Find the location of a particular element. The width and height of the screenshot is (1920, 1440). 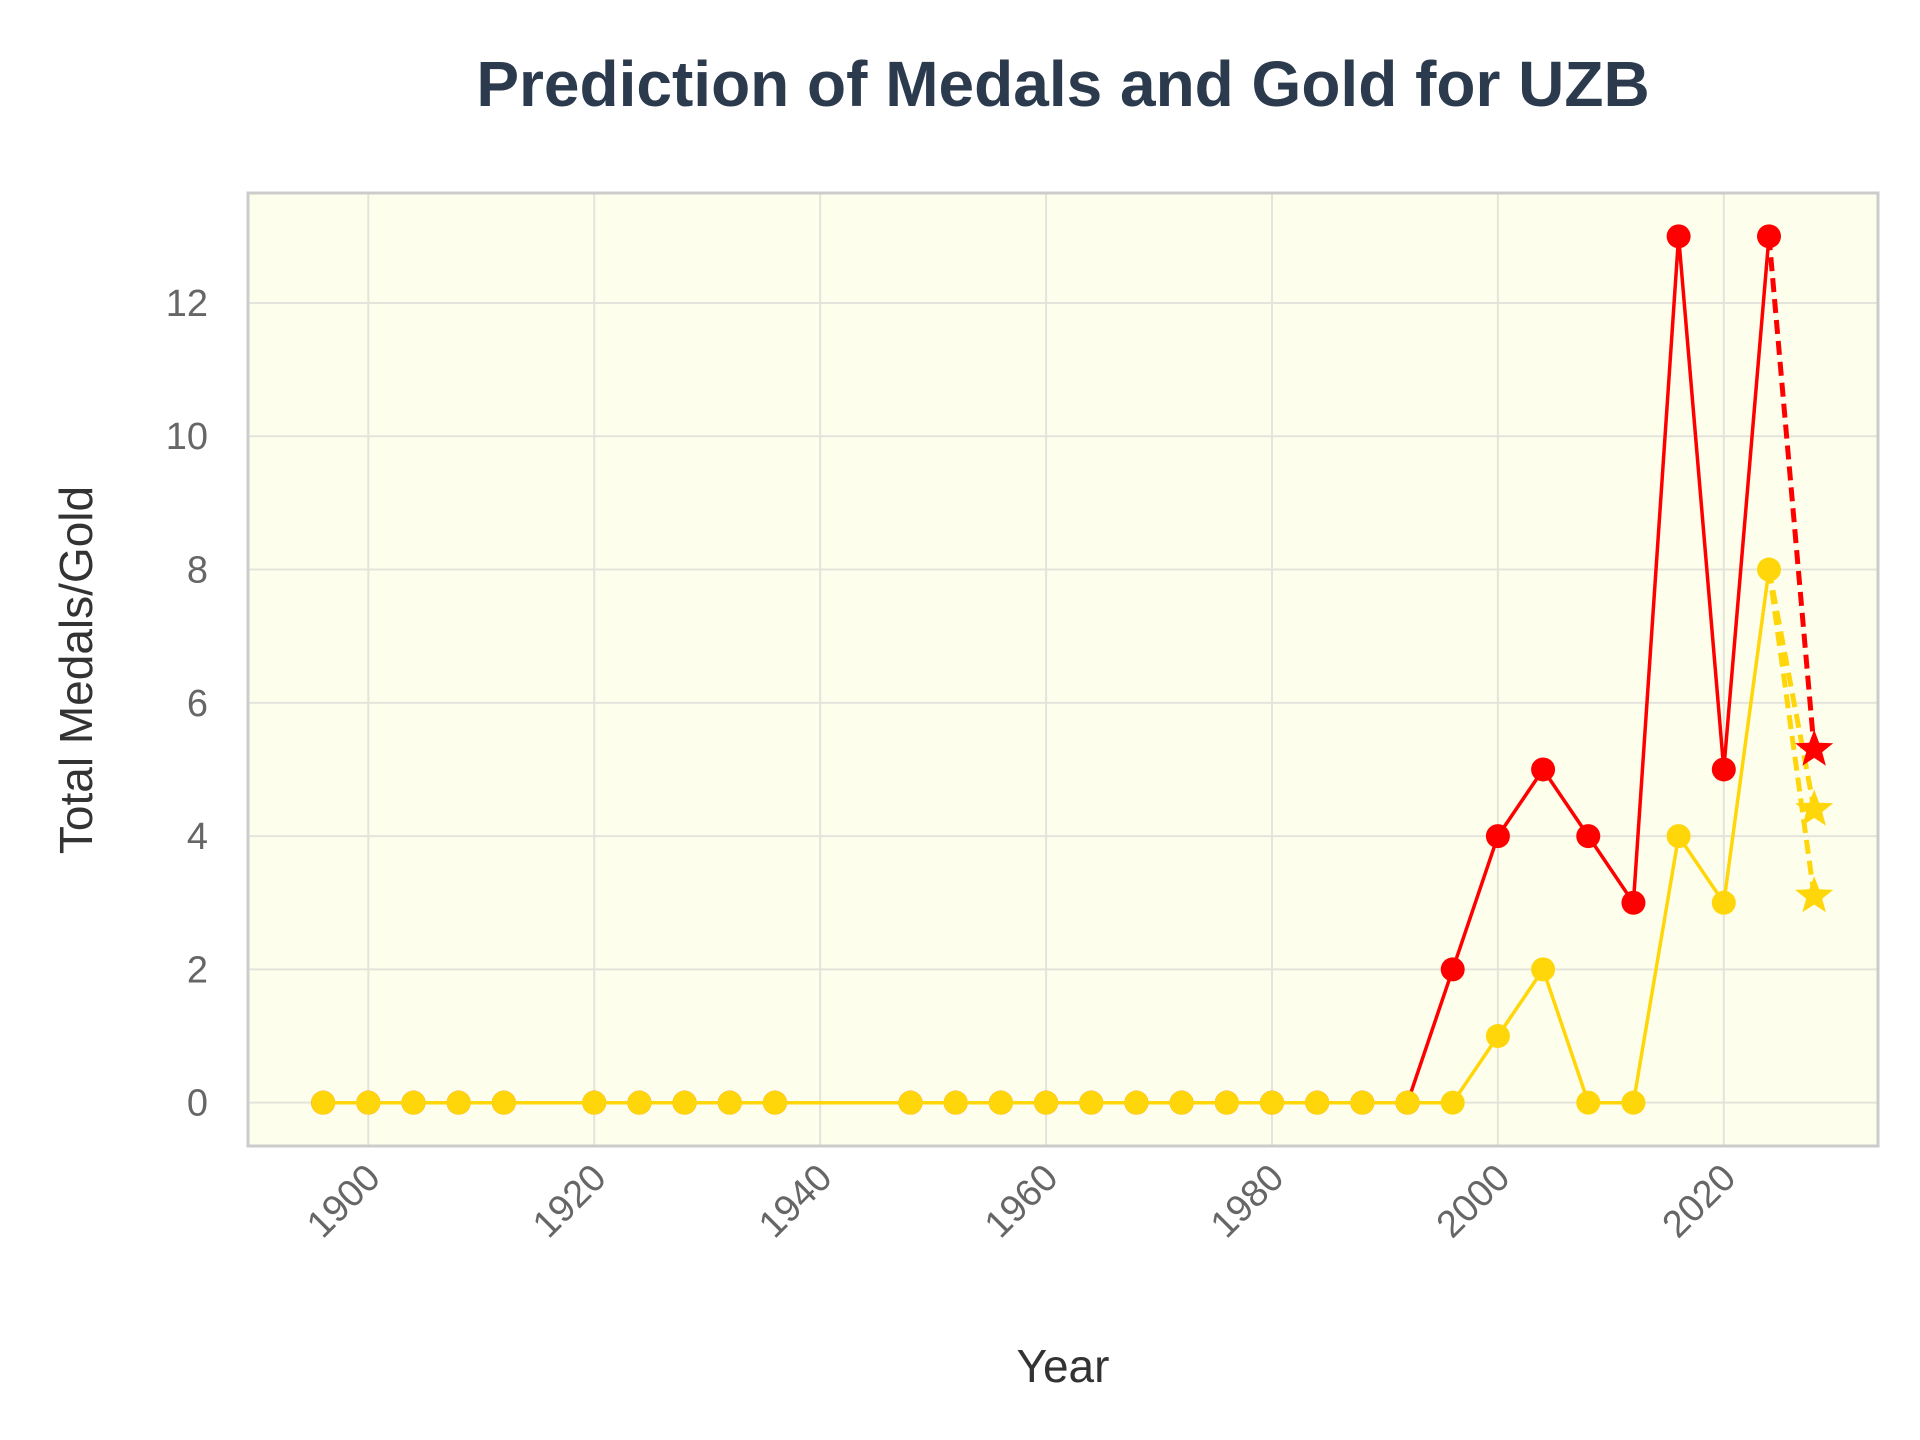

x-axis-label: Year is located at coordinates (1063, 1366).